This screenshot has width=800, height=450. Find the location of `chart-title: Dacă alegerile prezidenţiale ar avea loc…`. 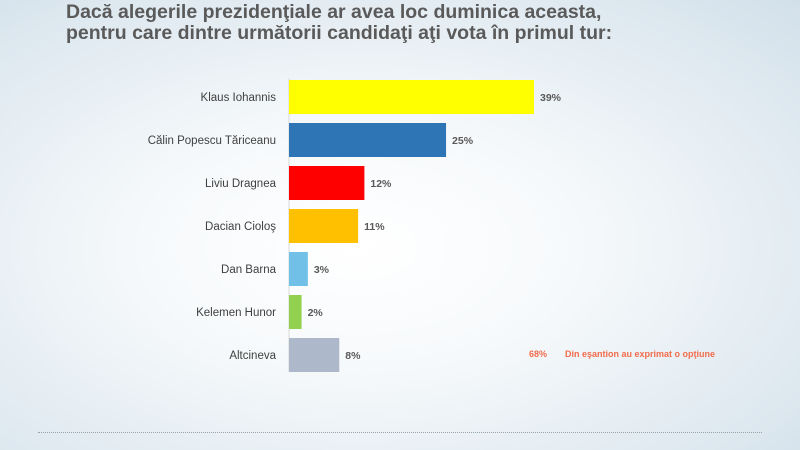

chart-title: Dacă alegerile prezidenţiale ar avea loc… is located at coordinates (426, 23).